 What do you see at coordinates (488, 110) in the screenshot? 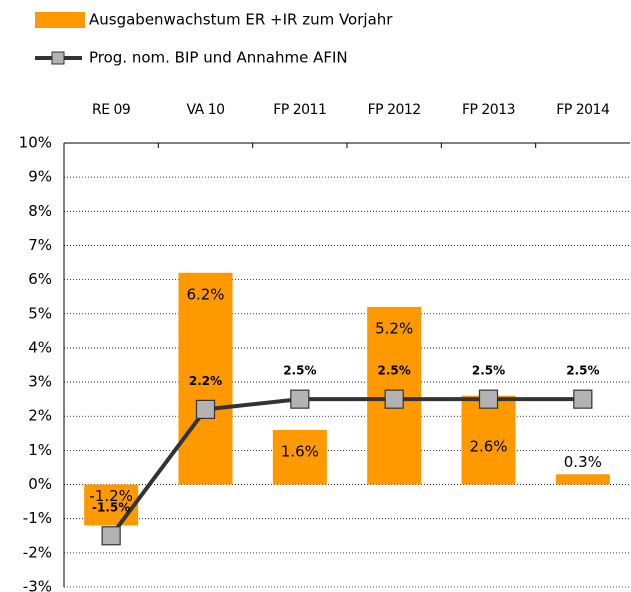
I see `x-tick-label: FP 2013` at bounding box center [488, 110].